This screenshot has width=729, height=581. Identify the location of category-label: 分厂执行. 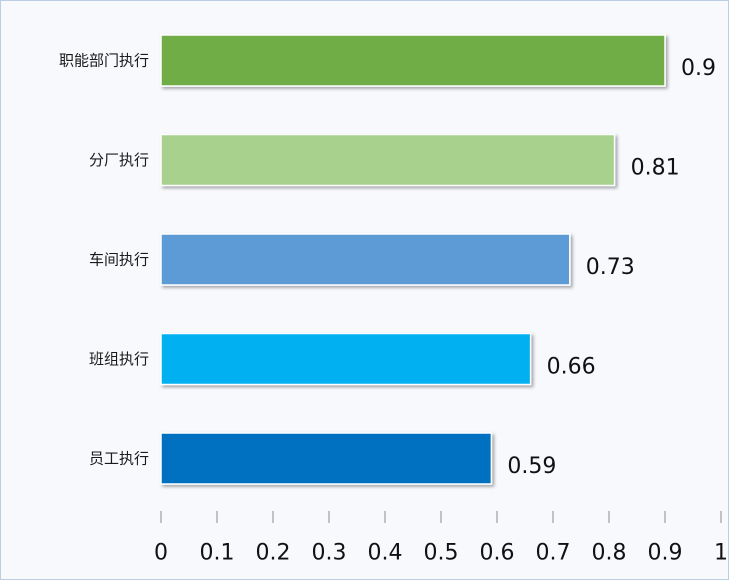
(119, 160).